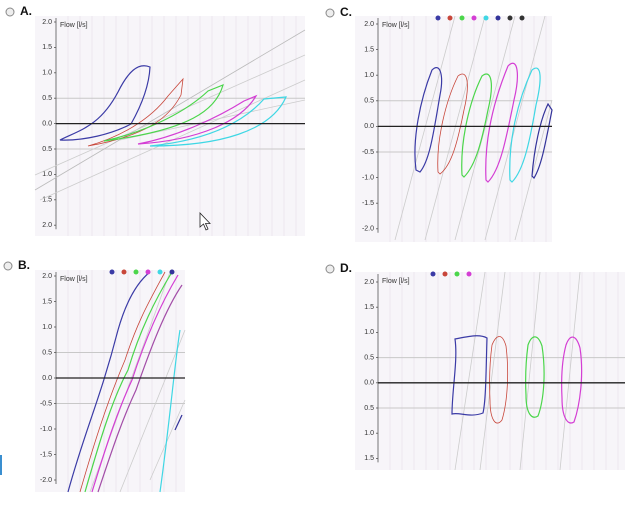  Describe the element at coordinates (24, 265) in the screenshot. I see `option-letter: B.` at that location.